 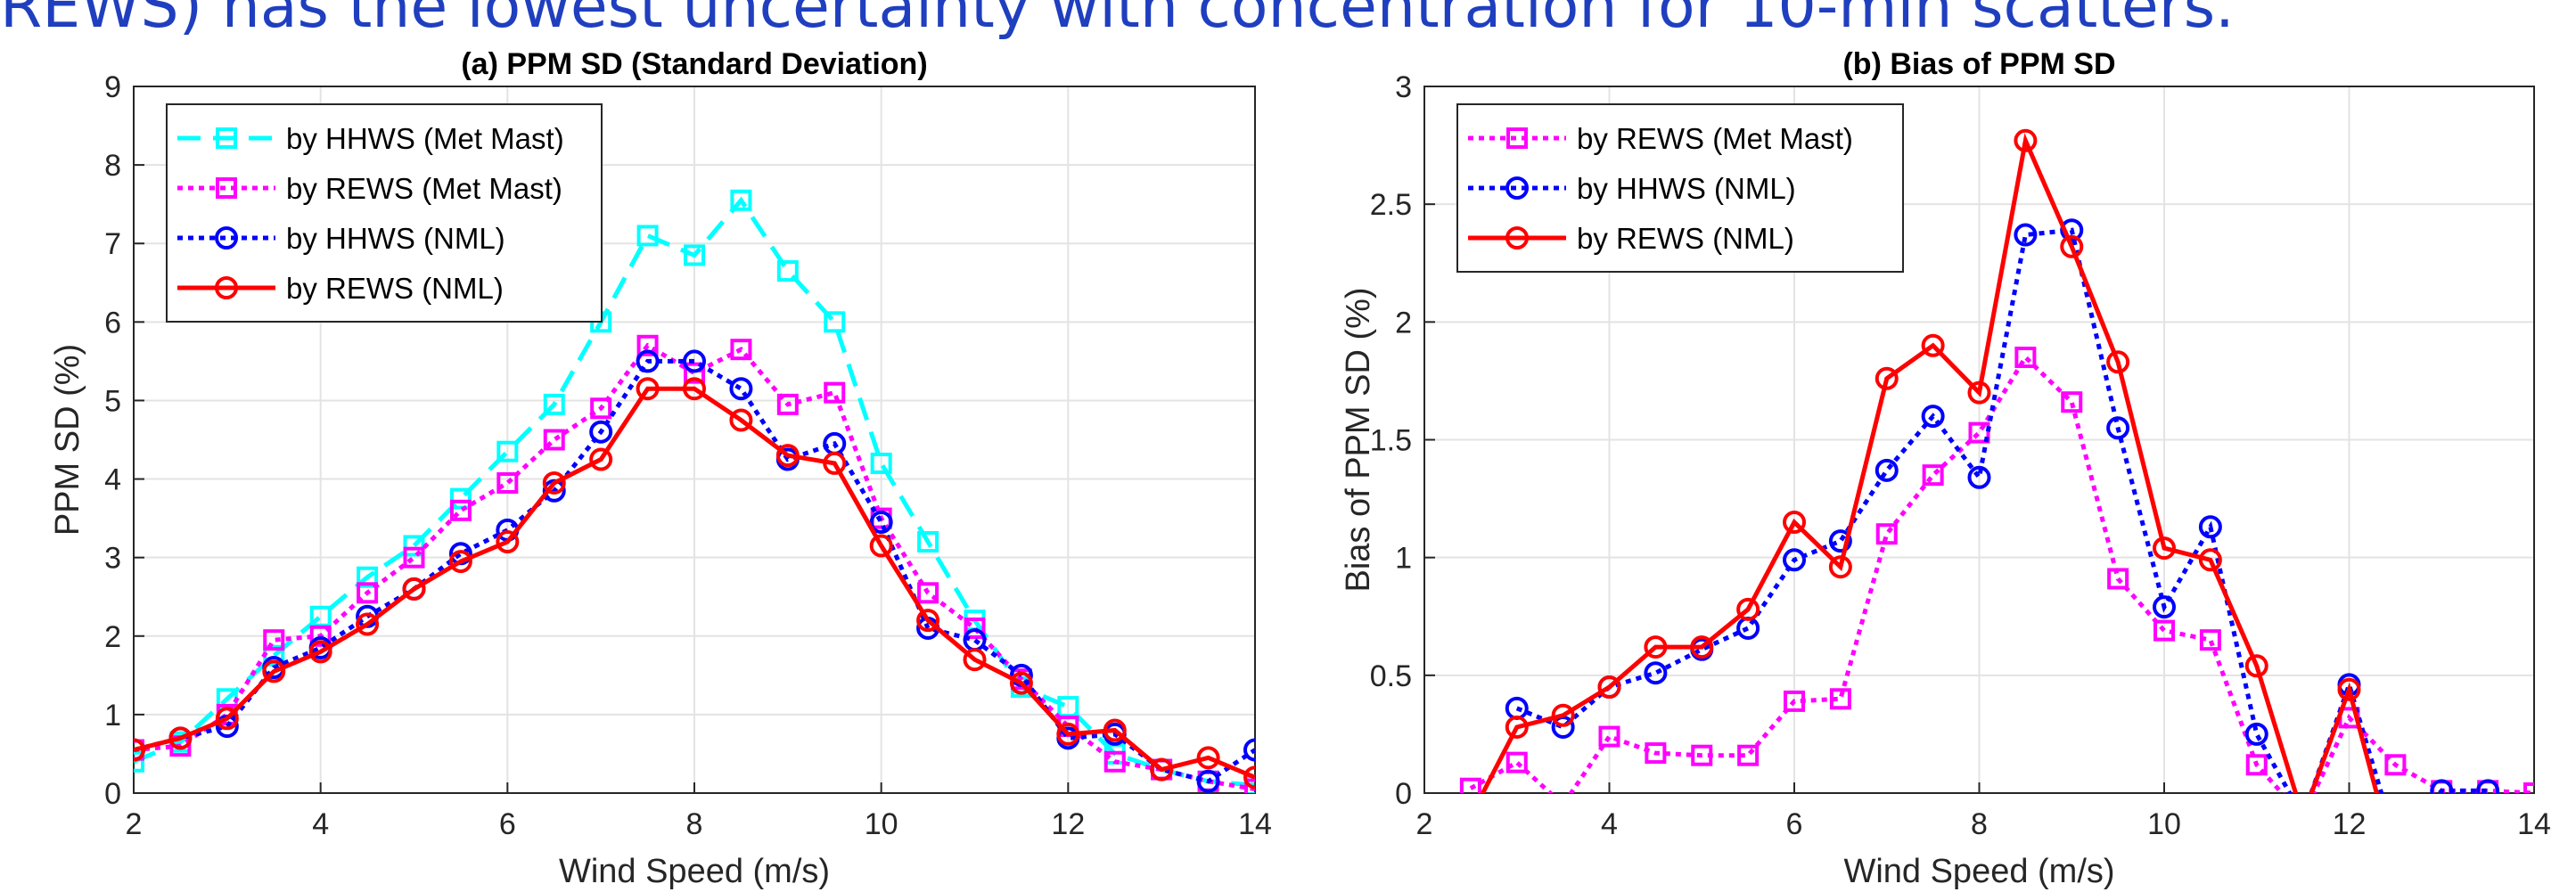 What do you see at coordinates (1404, 794) in the screenshot?
I see `y-tick-label: 0` at bounding box center [1404, 794].